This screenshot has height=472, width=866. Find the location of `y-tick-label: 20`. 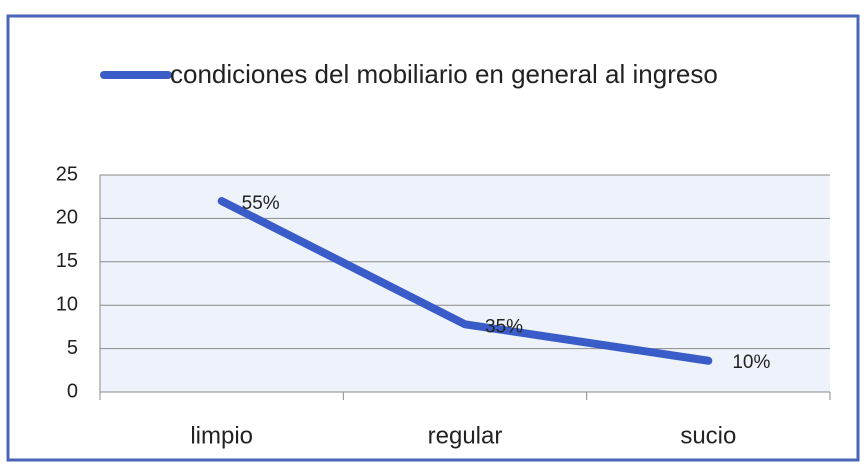

y-tick-label: 20 is located at coordinates (67, 218).